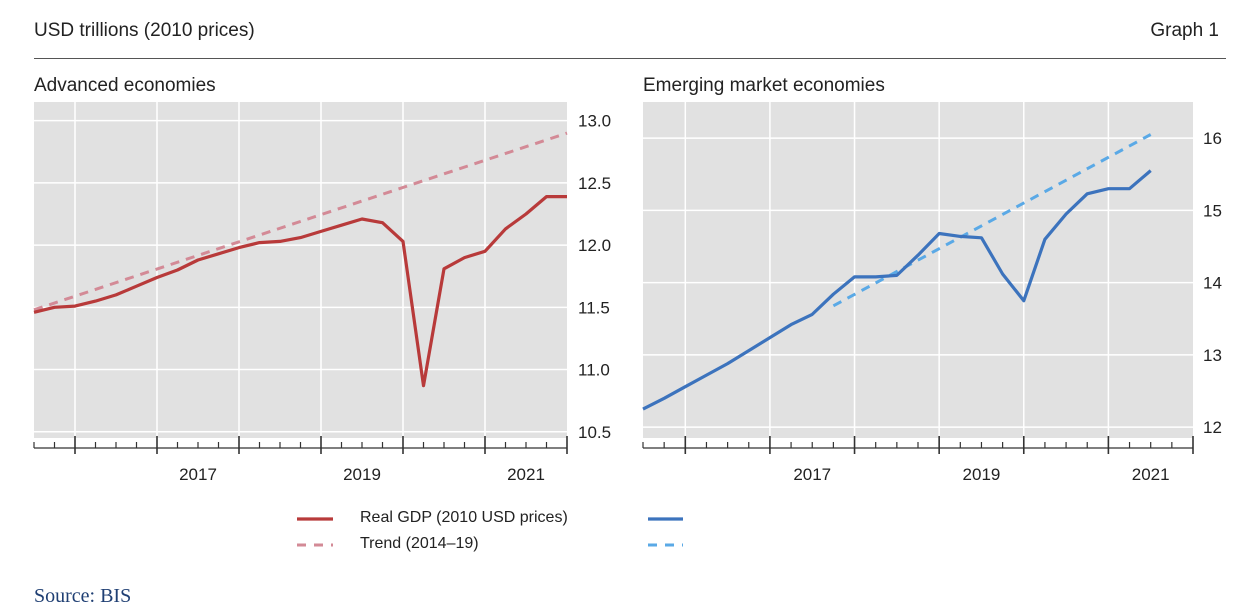 The height and width of the screenshot is (610, 1259). Describe the element at coordinates (1212, 427) in the screenshot. I see `y-tick-label-emerging: 12` at that location.